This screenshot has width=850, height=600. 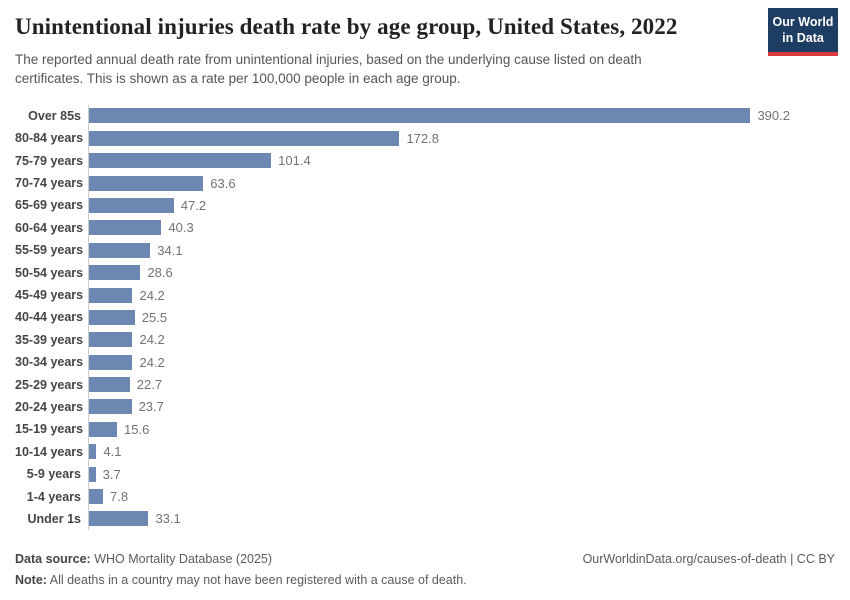 What do you see at coordinates (53, 559) in the screenshot?
I see `data-source-label: Data source:` at bounding box center [53, 559].